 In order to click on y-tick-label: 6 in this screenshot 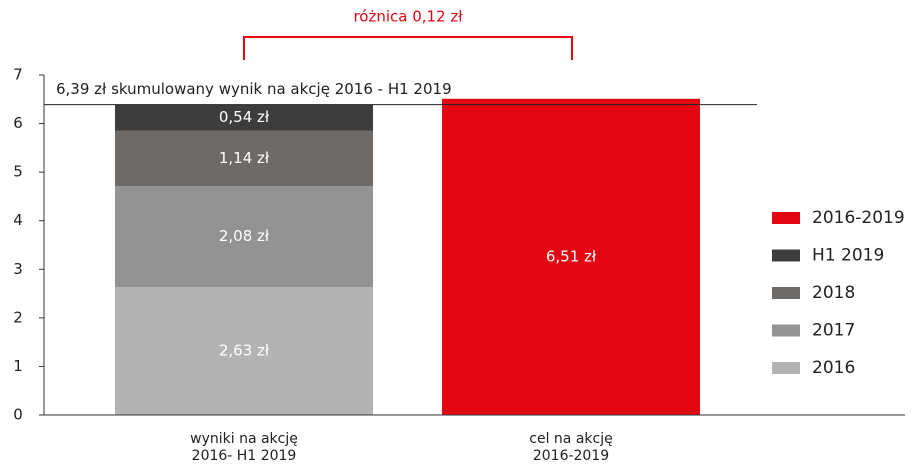, I will do `click(18, 123)`.